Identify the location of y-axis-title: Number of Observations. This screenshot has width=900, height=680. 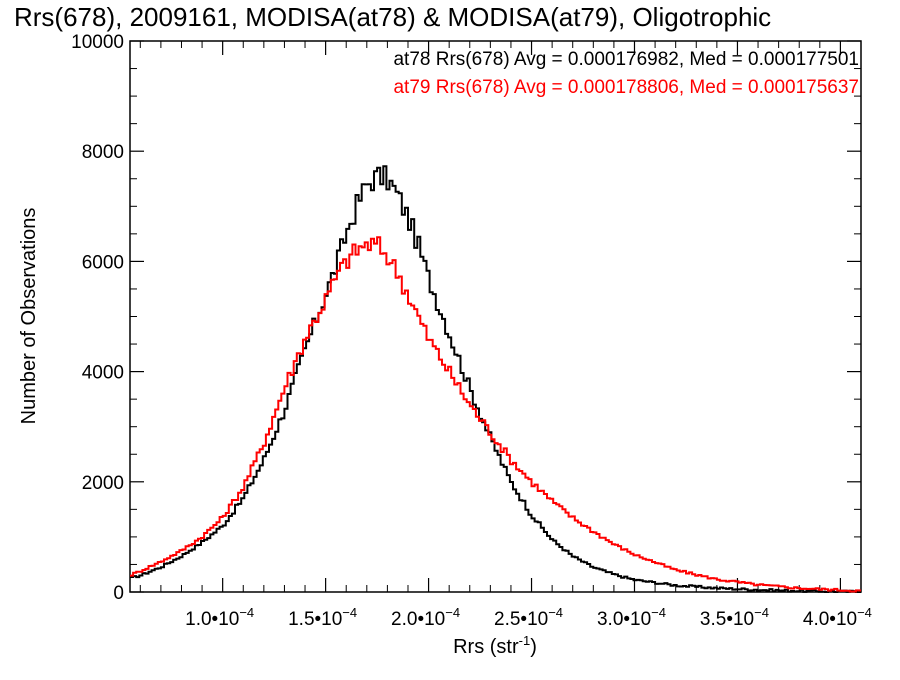
(29, 316).